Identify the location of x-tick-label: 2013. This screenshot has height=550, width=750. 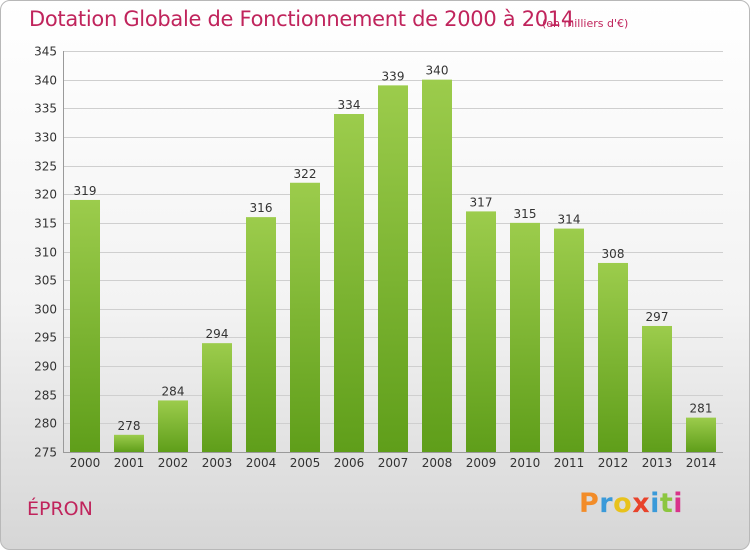
(657, 463).